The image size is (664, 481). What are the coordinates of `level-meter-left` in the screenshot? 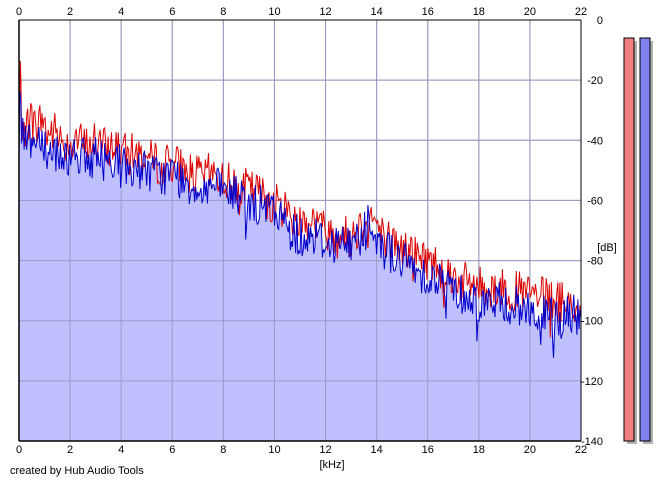 It's located at (629, 239).